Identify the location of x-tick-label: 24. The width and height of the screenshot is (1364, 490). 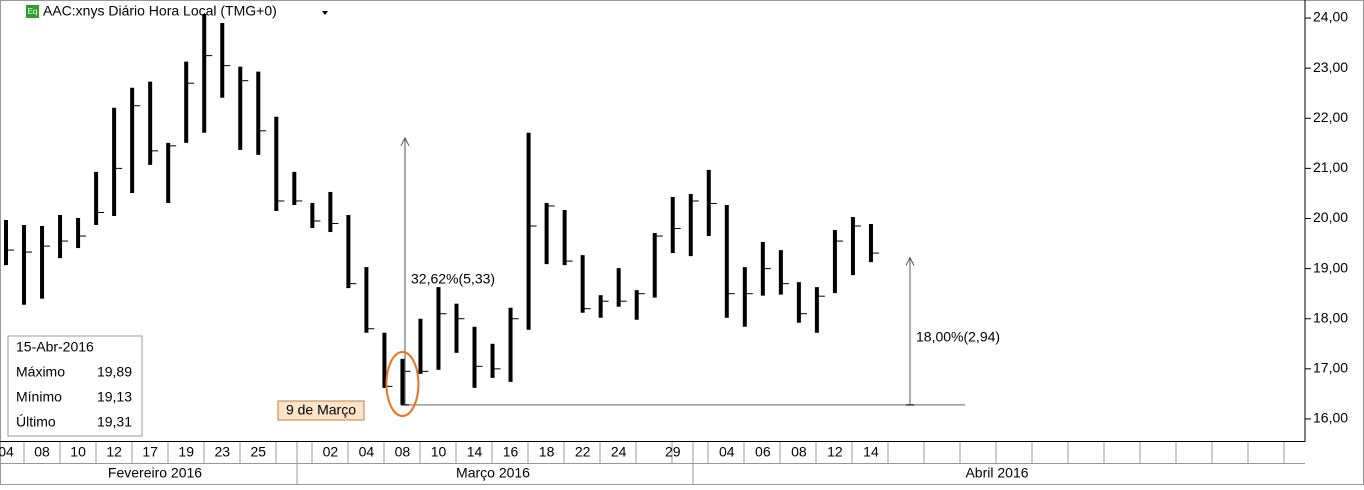
(619, 452).